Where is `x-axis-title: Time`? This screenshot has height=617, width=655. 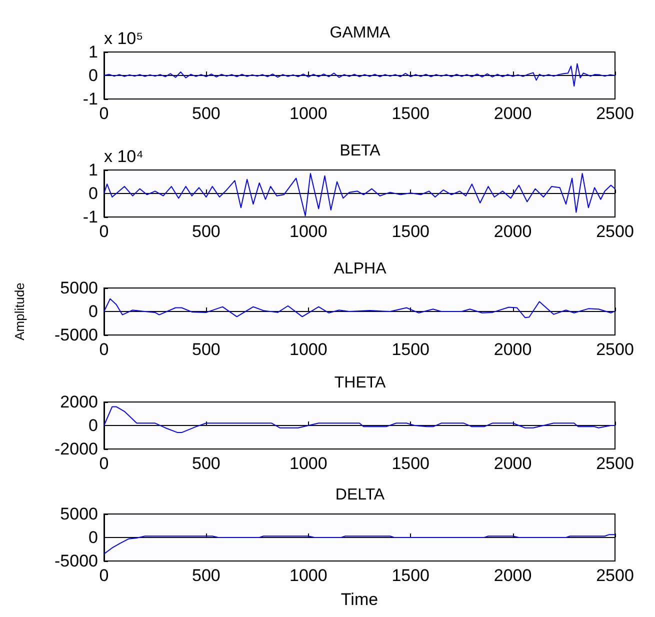
x-axis-title: Time is located at coordinates (359, 599).